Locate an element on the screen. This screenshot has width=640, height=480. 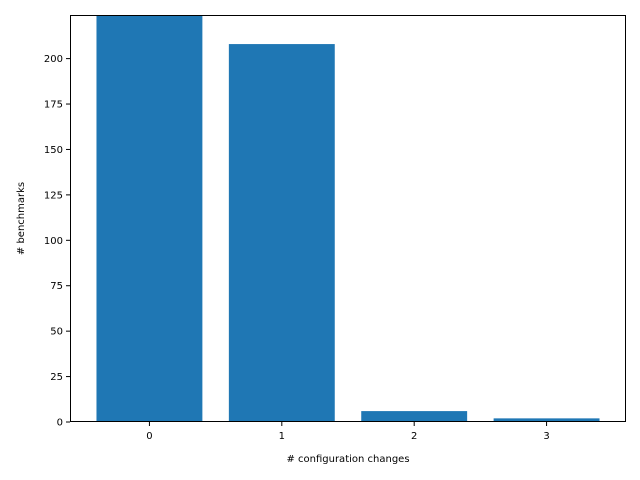
y-tick-label: 175 is located at coordinates (53, 105).